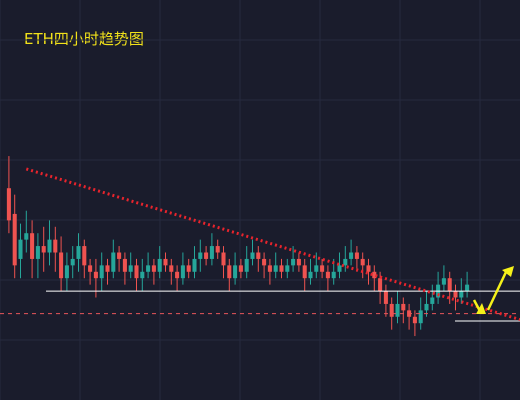  Describe the element at coordinates (508, 271) in the screenshot. I see `arrow-up-head` at that location.